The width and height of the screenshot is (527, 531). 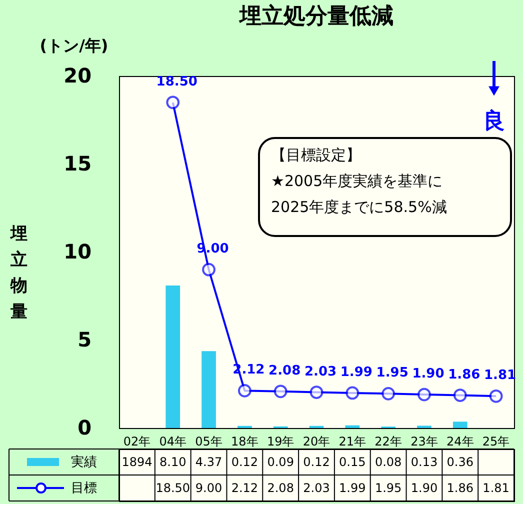 What do you see at coordinates (284, 370) in the screenshot?
I see `text: 2.08` at bounding box center [284, 370].